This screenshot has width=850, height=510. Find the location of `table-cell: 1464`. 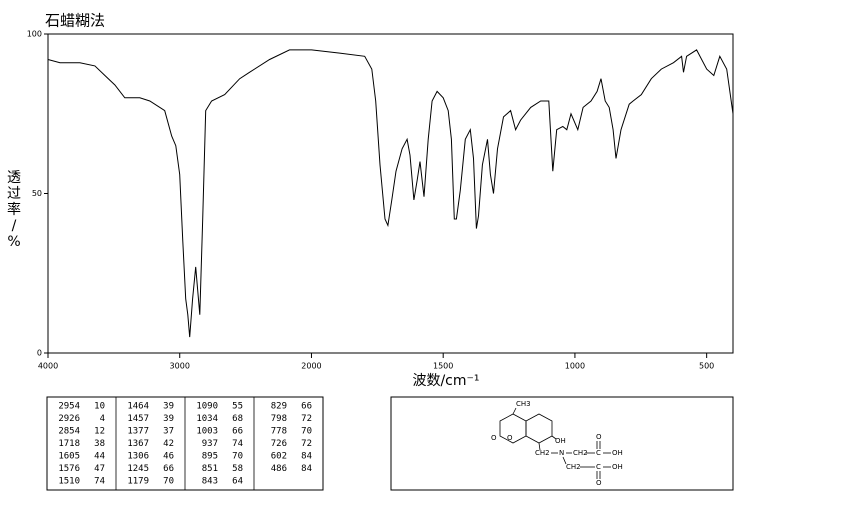

table-cell: 1464 is located at coordinates (138, 407).